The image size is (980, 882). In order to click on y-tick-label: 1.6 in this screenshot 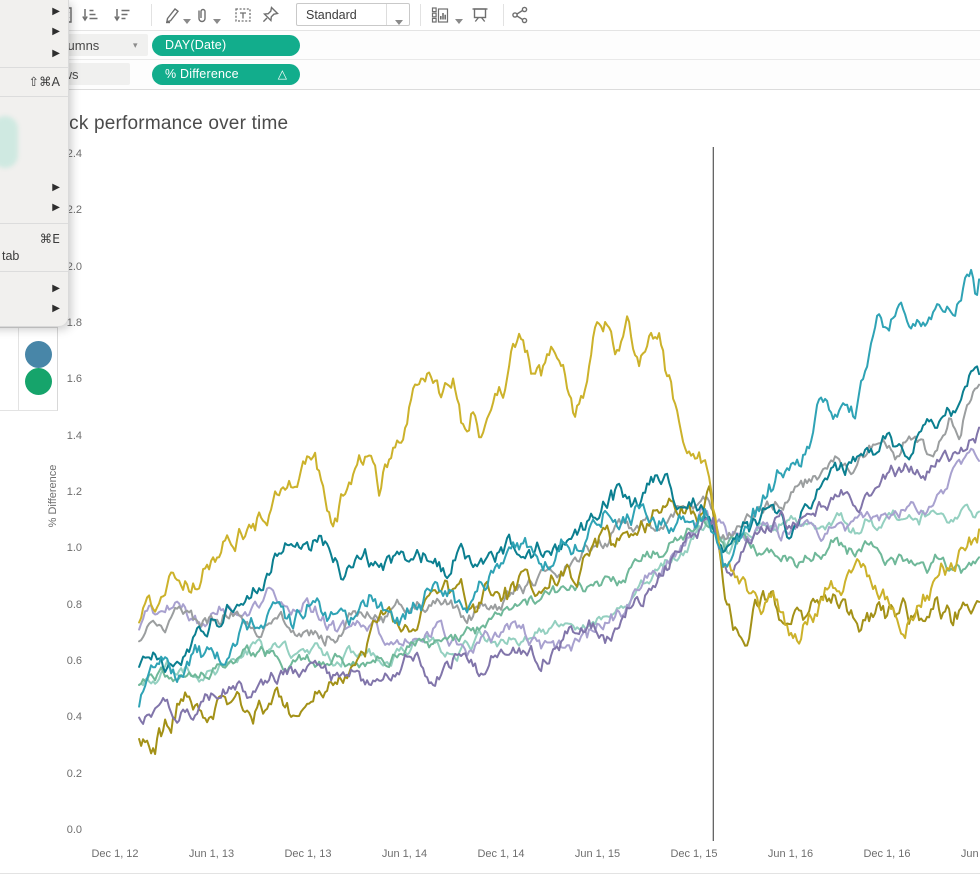, I will do `click(74, 379)`.